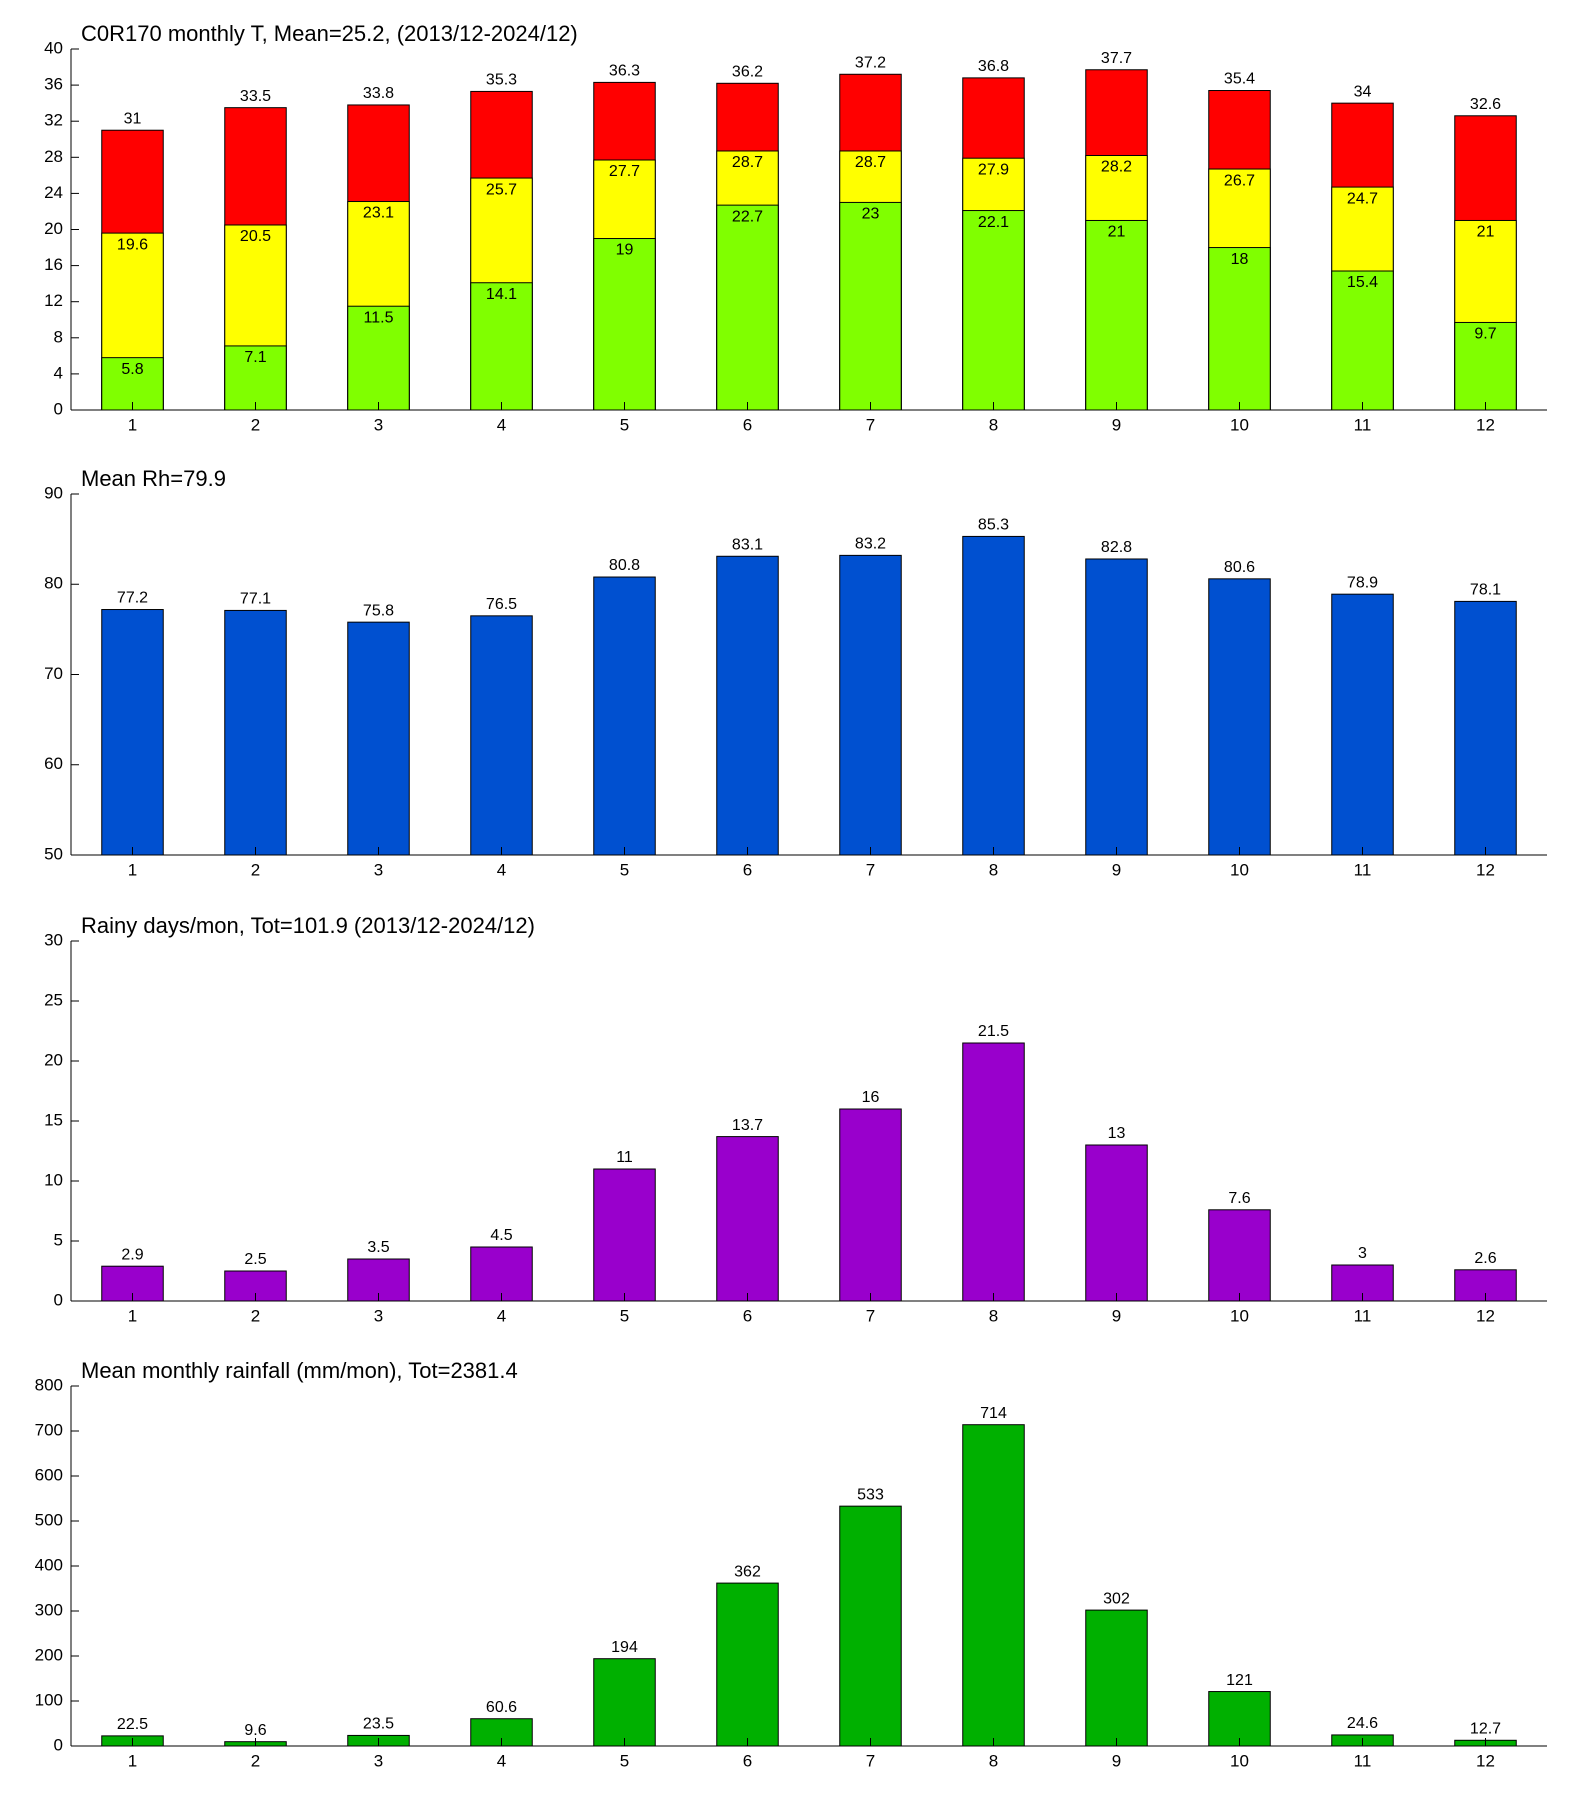 This screenshot has width=1580, height=1800. I want to click on value-label: 33.5, so click(255, 96).